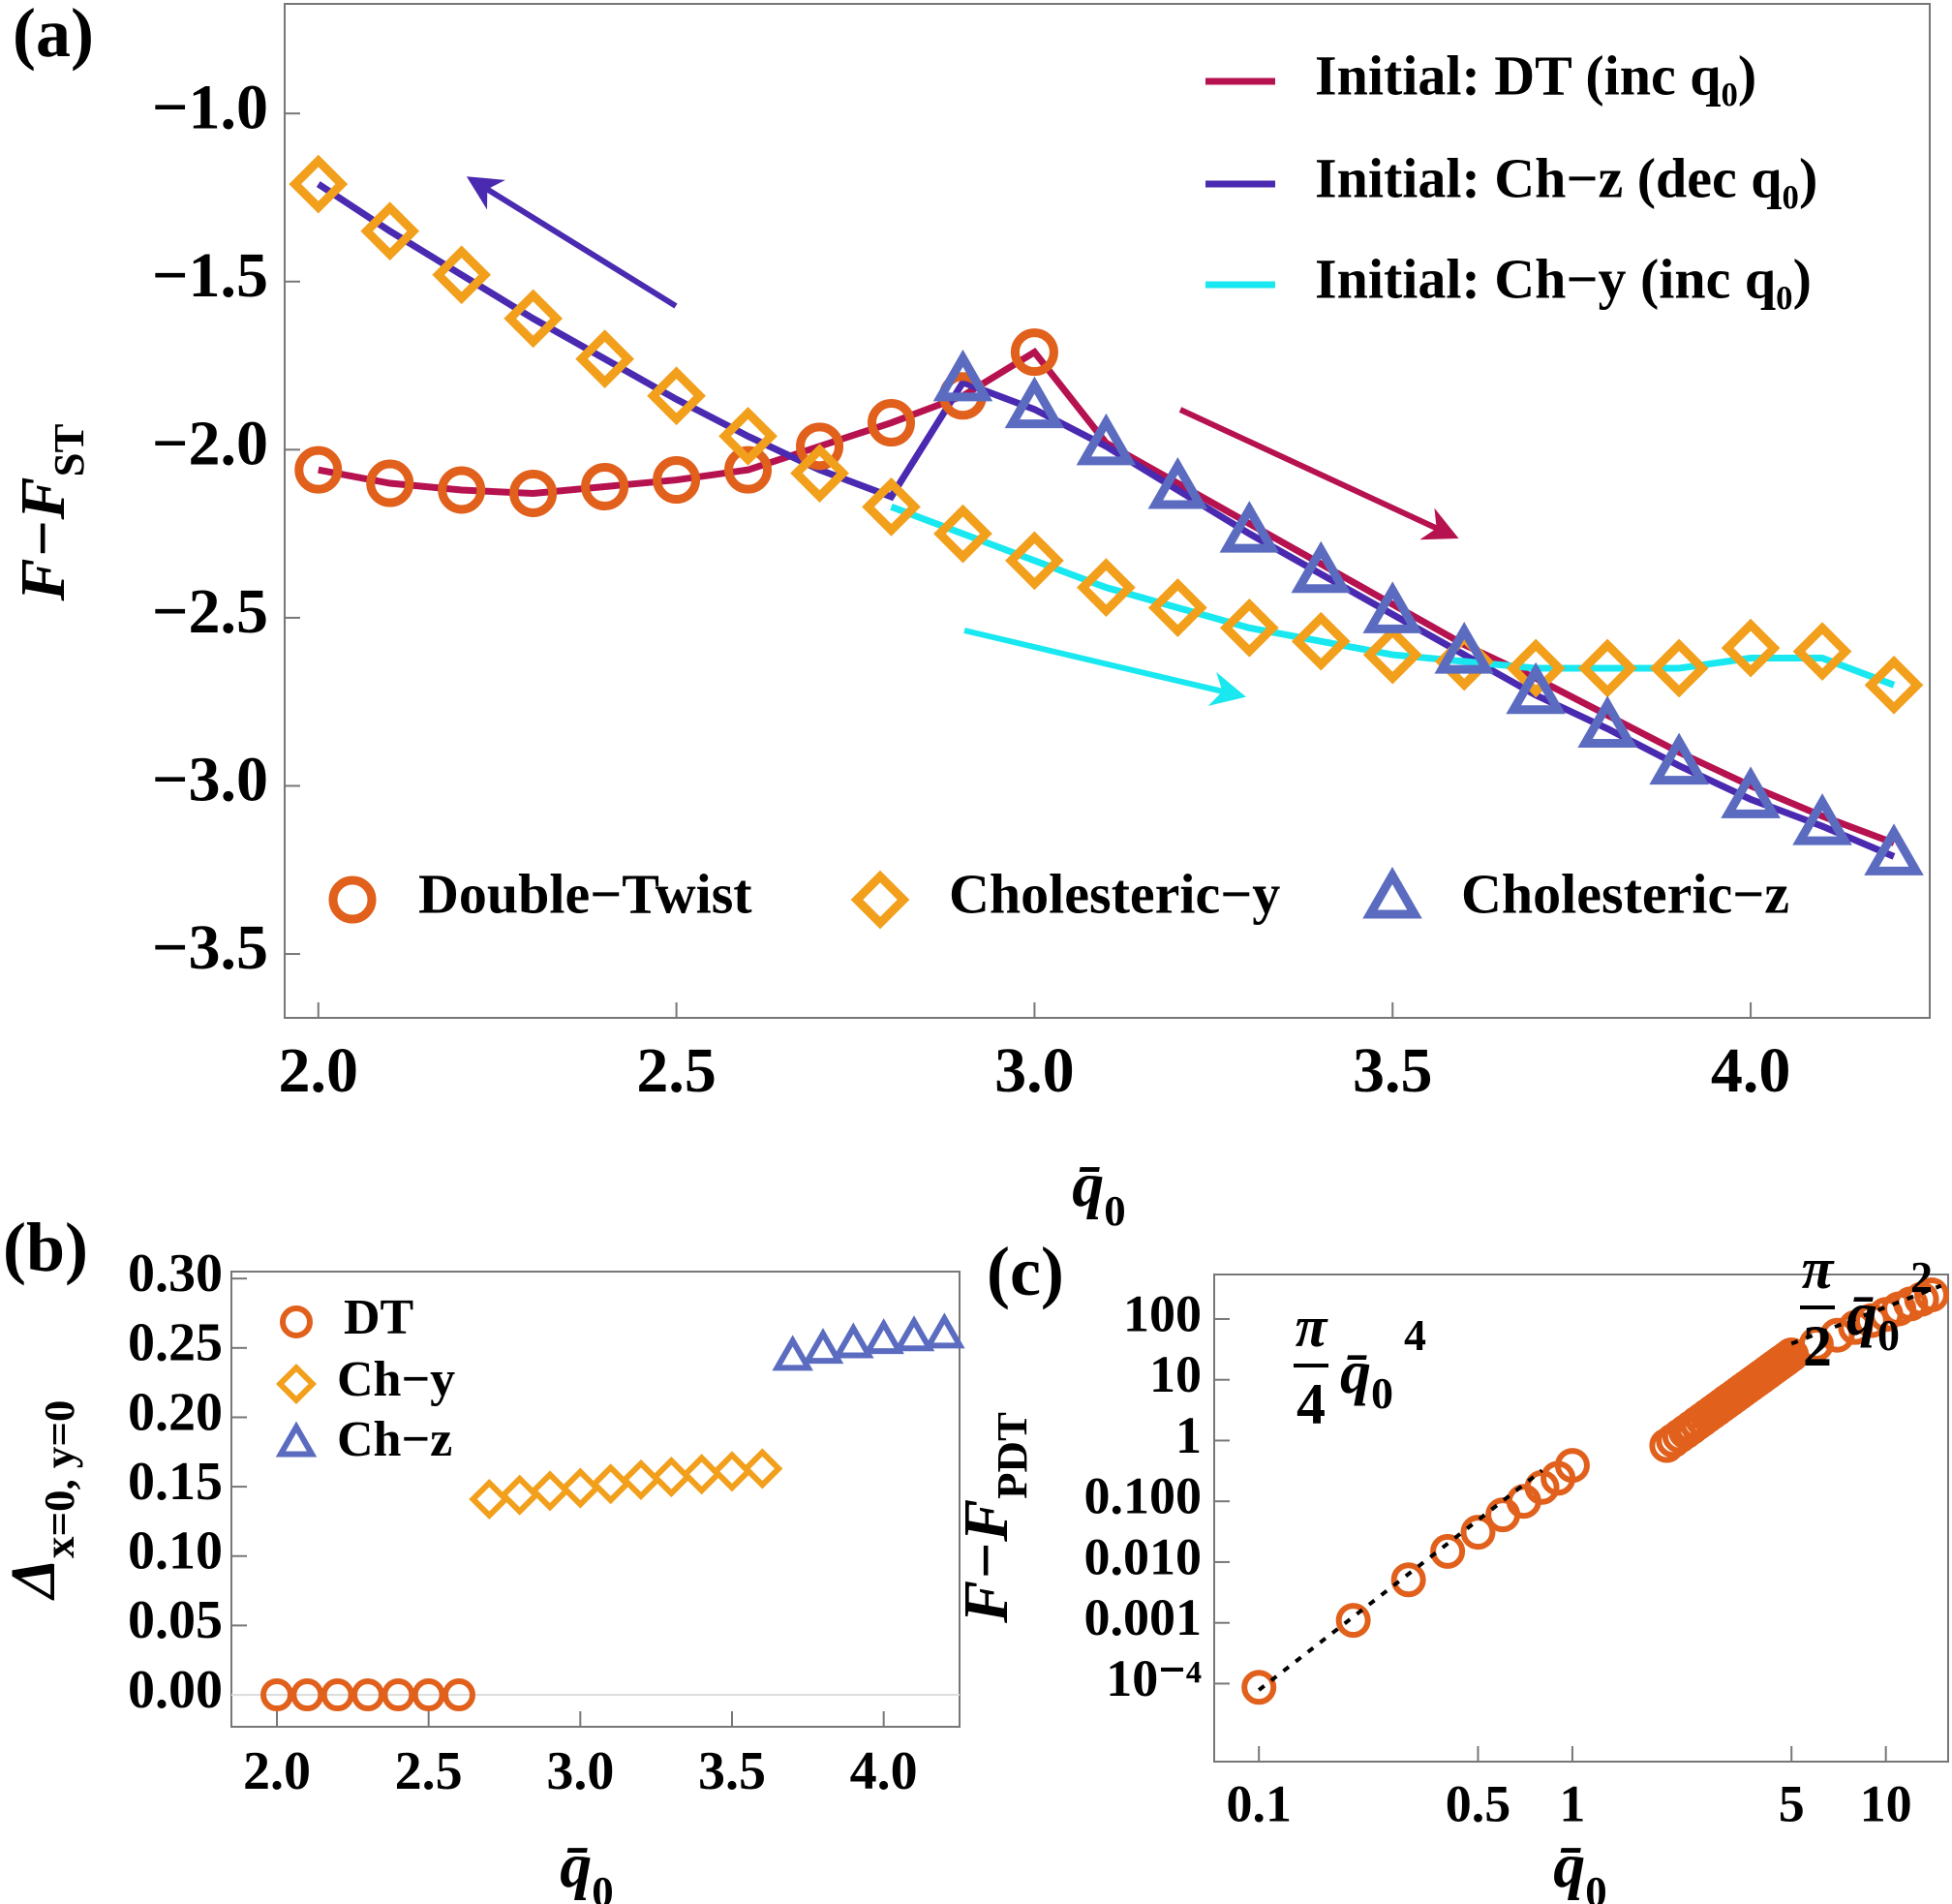 The width and height of the screenshot is (1952, 1904). I want to click on term-main: q̄, so click(1355, 1371).